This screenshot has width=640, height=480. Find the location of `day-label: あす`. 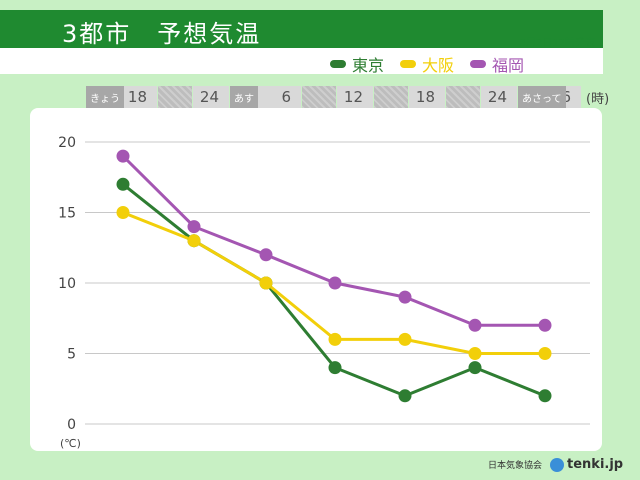

day-label: あす is located at coordinates (244, 97).